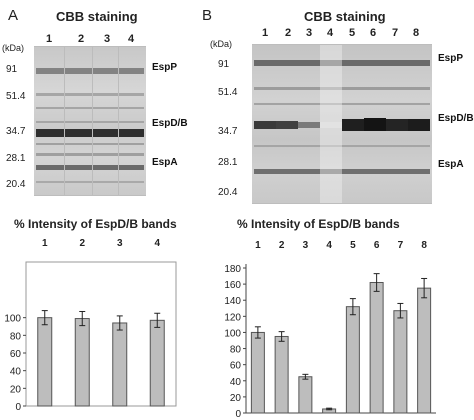 The image size is (474, 420). What do you see at coordinates (451, 58) in the screenshot?
I see `panel-b-band-label-espp: EspP` at bounding box center [451, 58].